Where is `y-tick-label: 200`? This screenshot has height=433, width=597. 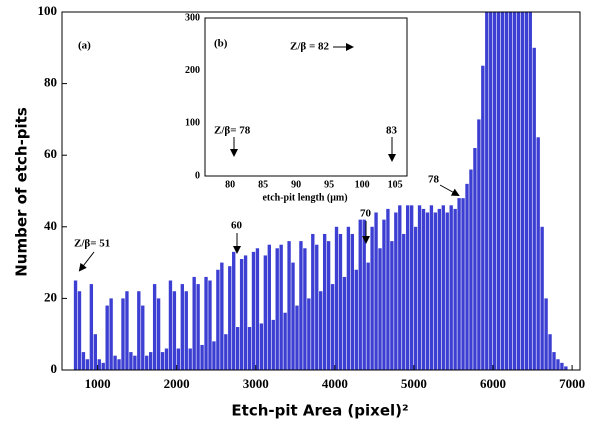 y-tick-label: 200 is located at coordinates (192, 70).